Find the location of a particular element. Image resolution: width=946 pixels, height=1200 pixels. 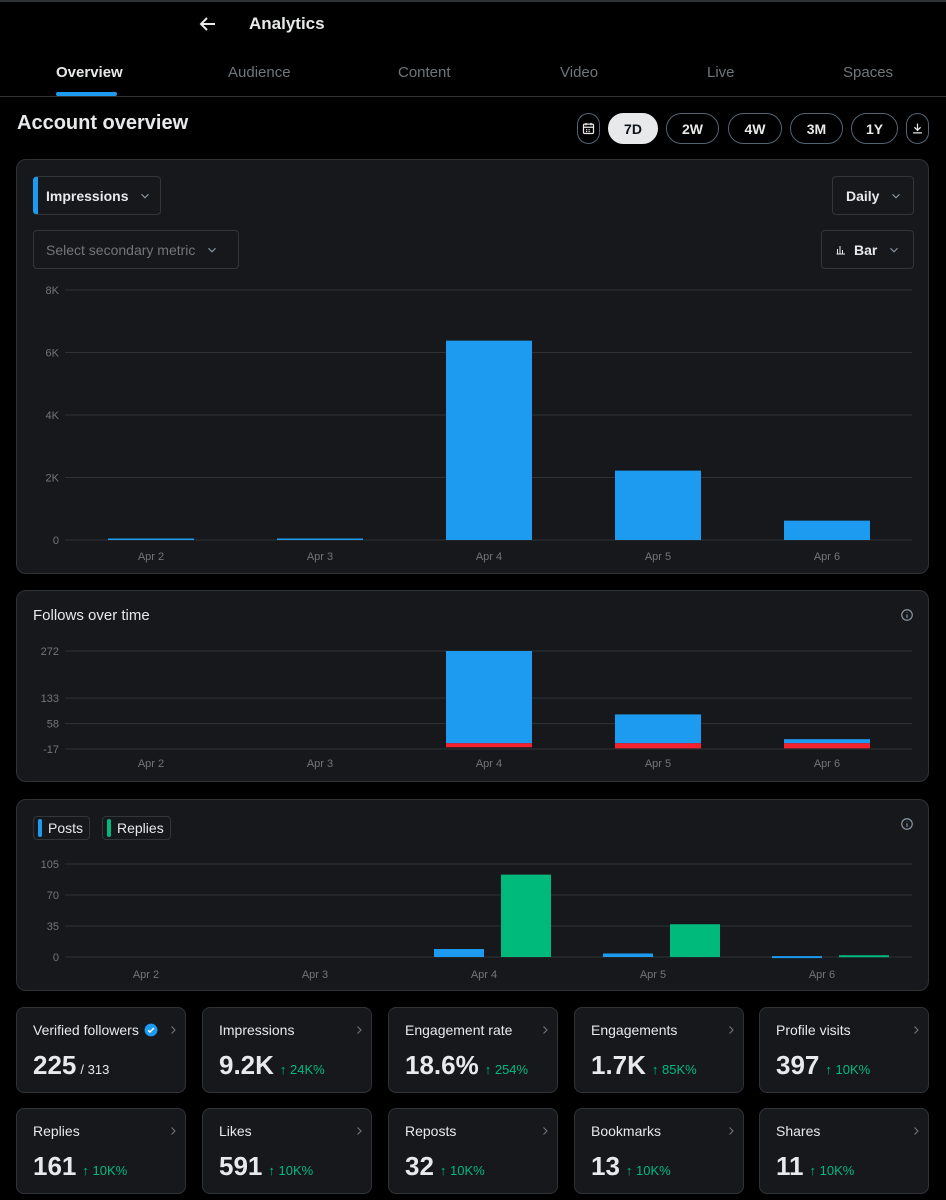

stat-label-text: Reposts is located at coordinates (431, 1131).